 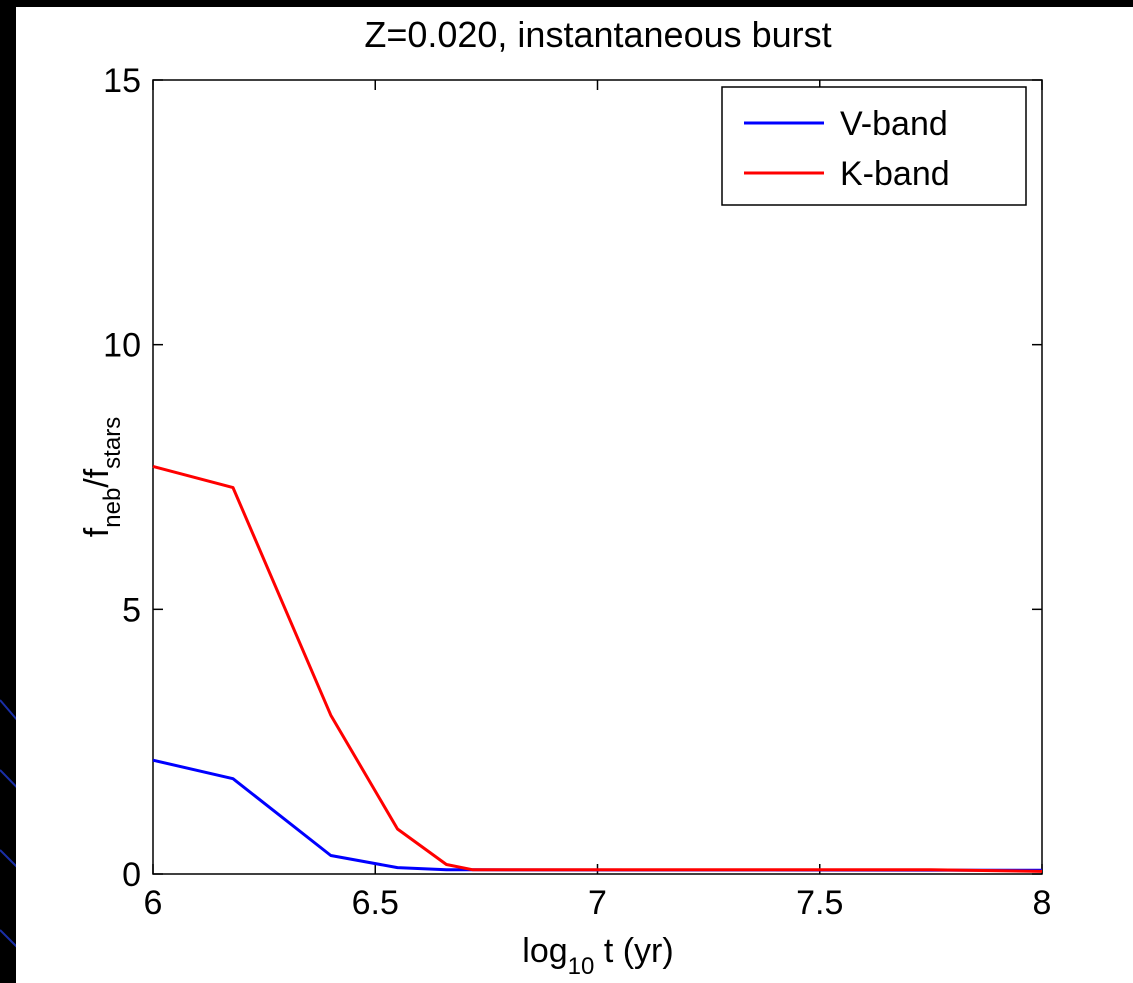 What do you see at coordinates (122, 346) in the screenshot?
I see `y-tick-label: 10` at bounding box center [122, 346].